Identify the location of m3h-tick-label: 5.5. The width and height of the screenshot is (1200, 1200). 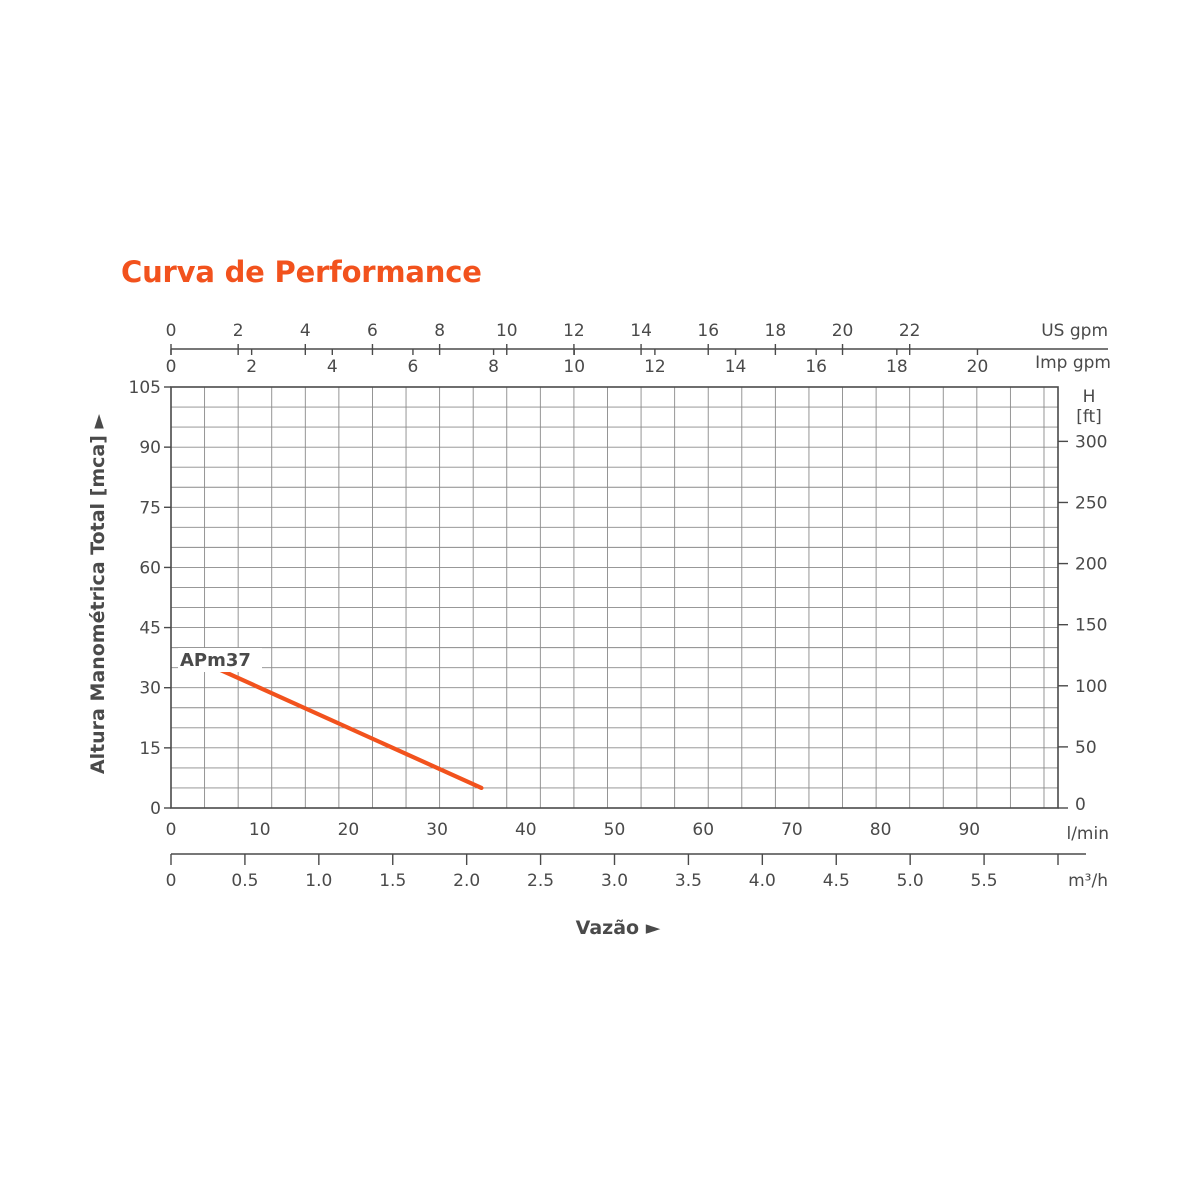
(984, 881).